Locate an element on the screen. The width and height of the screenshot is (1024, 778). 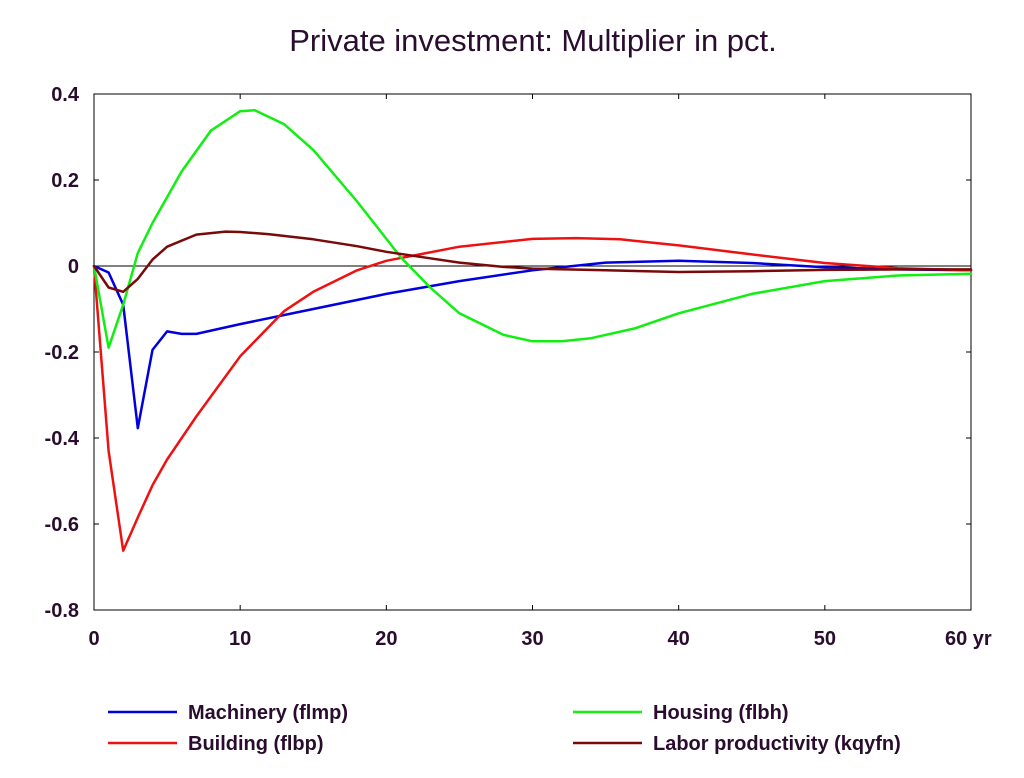
y-tick-label: -0.8 is located at coordinates (62, 611).